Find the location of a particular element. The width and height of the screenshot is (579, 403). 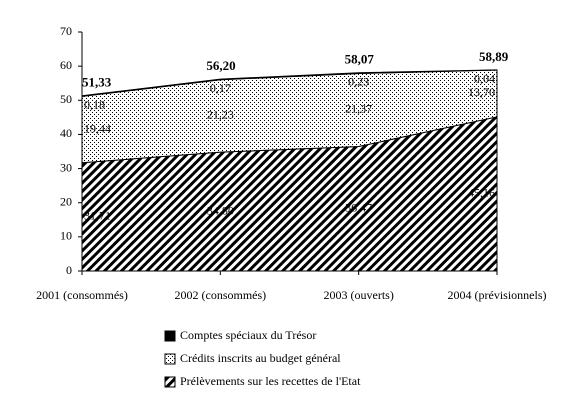

data-label: 0,23 is located at coordinates (358, 81).